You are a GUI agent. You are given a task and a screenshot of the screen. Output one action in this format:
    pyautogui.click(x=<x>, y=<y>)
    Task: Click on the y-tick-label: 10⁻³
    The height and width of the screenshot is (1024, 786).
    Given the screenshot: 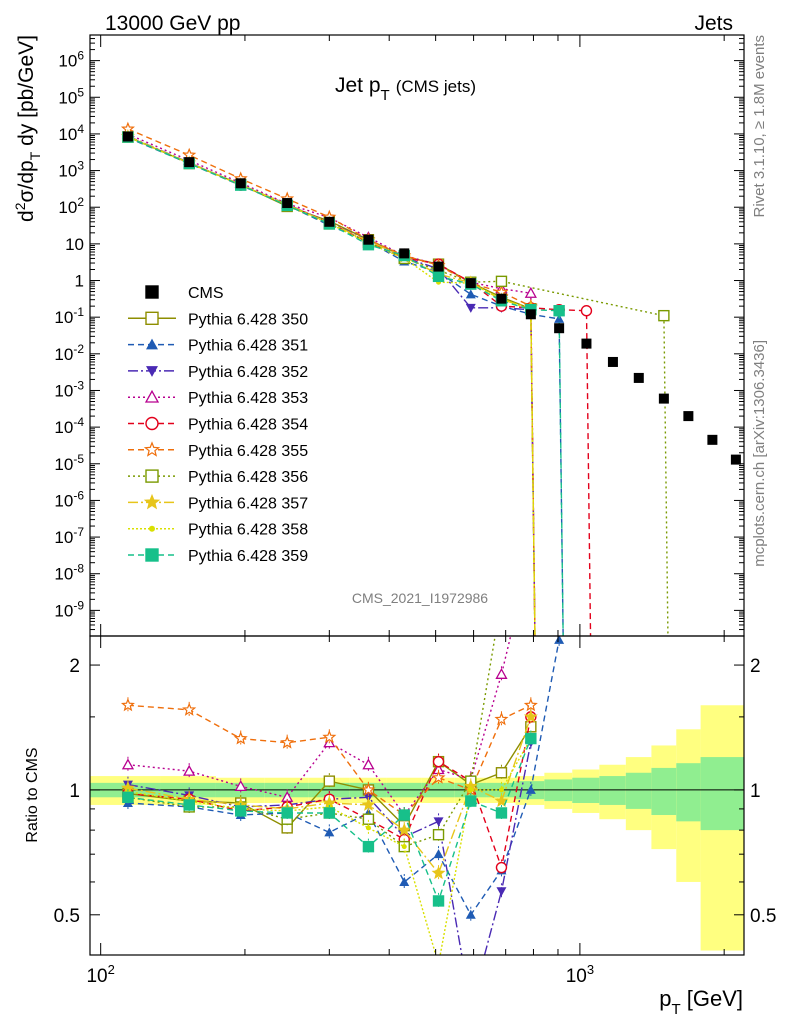 What is the action you would take?
    pyautogui.click(x=69, y=389)
    